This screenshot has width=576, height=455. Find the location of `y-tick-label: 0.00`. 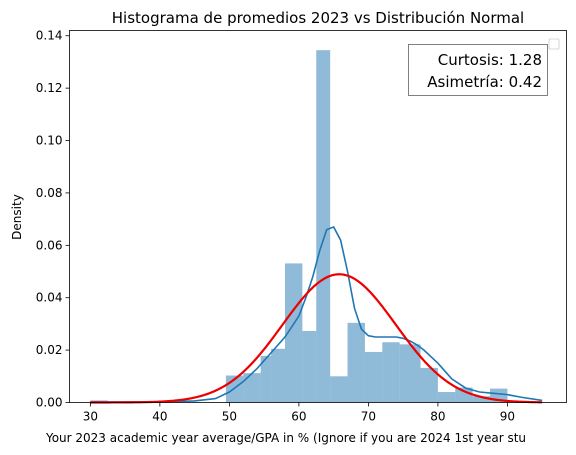

y-tick-label: 0.00 is located at coordinates (49, 403).